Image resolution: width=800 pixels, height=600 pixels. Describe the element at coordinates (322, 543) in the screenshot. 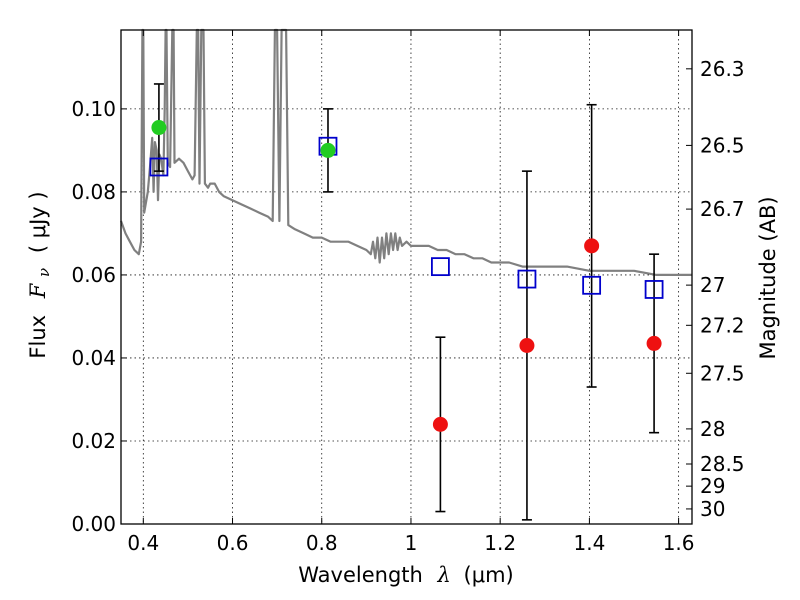

I see `x-tick-label: 0.8` at that location.